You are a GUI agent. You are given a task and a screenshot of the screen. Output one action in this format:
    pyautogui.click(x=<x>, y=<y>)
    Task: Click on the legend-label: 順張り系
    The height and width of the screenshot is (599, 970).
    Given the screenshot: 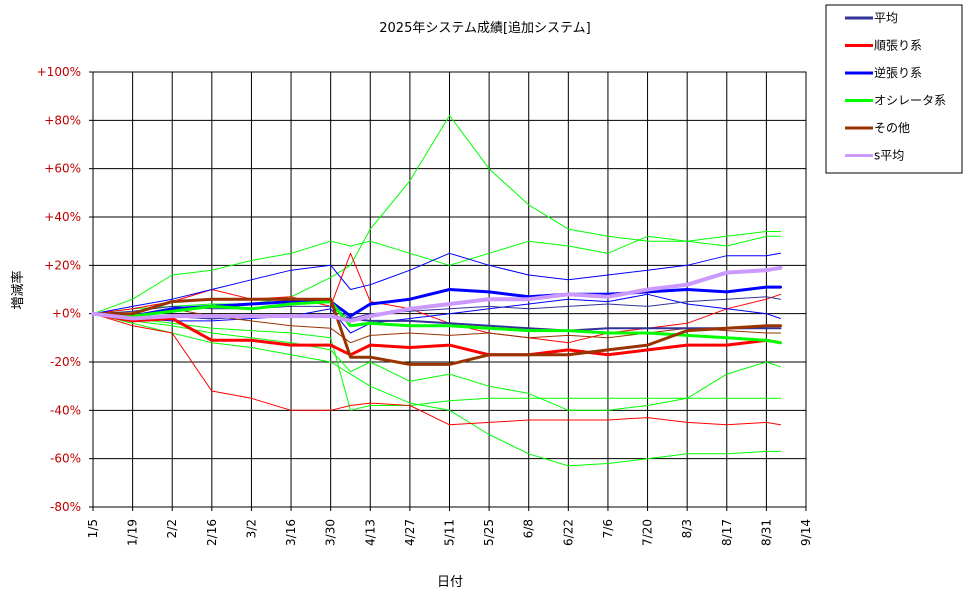 What is the action you would take?
    pyautogui.click(x=898, y=46)
    